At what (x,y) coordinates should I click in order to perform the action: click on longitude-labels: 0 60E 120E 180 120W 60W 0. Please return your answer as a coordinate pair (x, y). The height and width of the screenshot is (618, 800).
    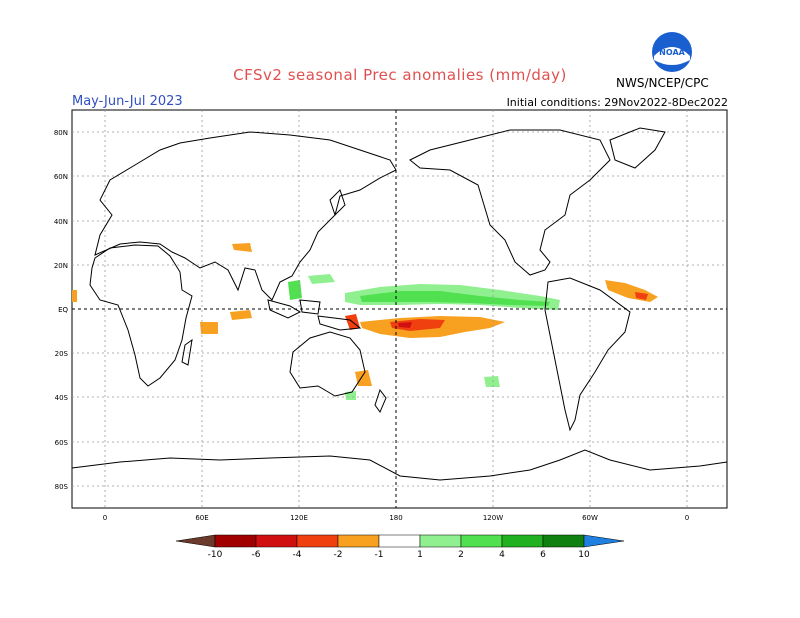
    Looking at the image, I should click on (396, 518).